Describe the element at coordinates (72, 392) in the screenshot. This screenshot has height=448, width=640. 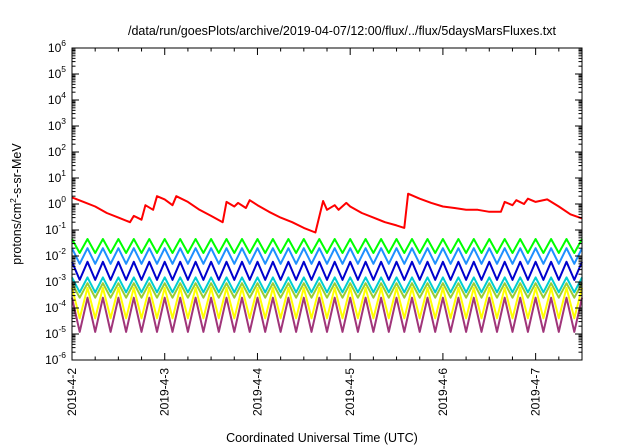
I see `x-tick-label: 2019-4-2` at that location.